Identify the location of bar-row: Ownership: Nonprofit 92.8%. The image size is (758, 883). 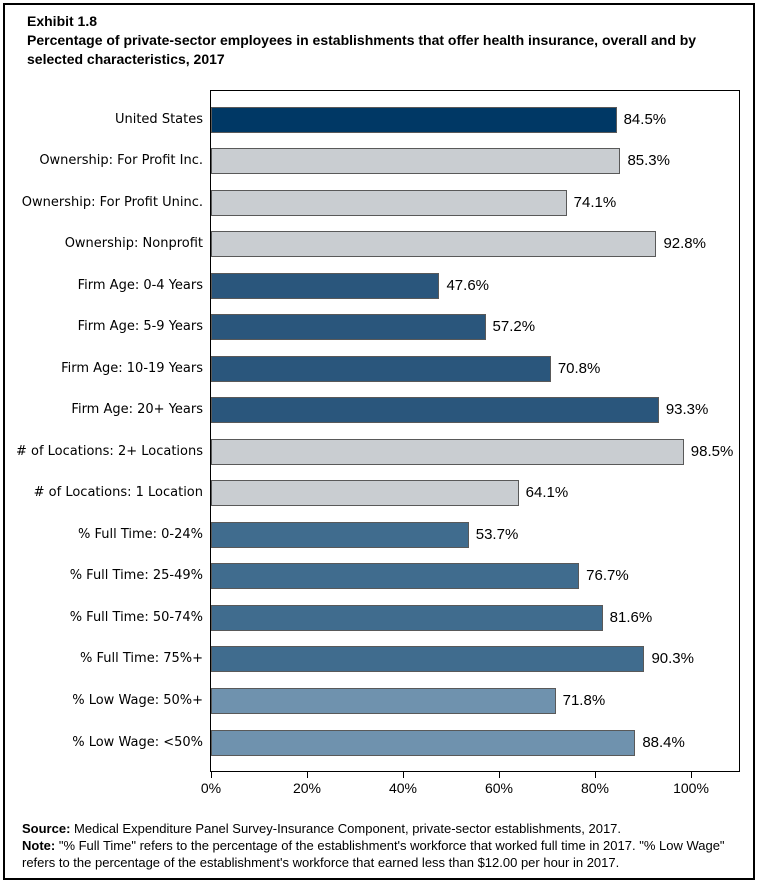
(402, 244).